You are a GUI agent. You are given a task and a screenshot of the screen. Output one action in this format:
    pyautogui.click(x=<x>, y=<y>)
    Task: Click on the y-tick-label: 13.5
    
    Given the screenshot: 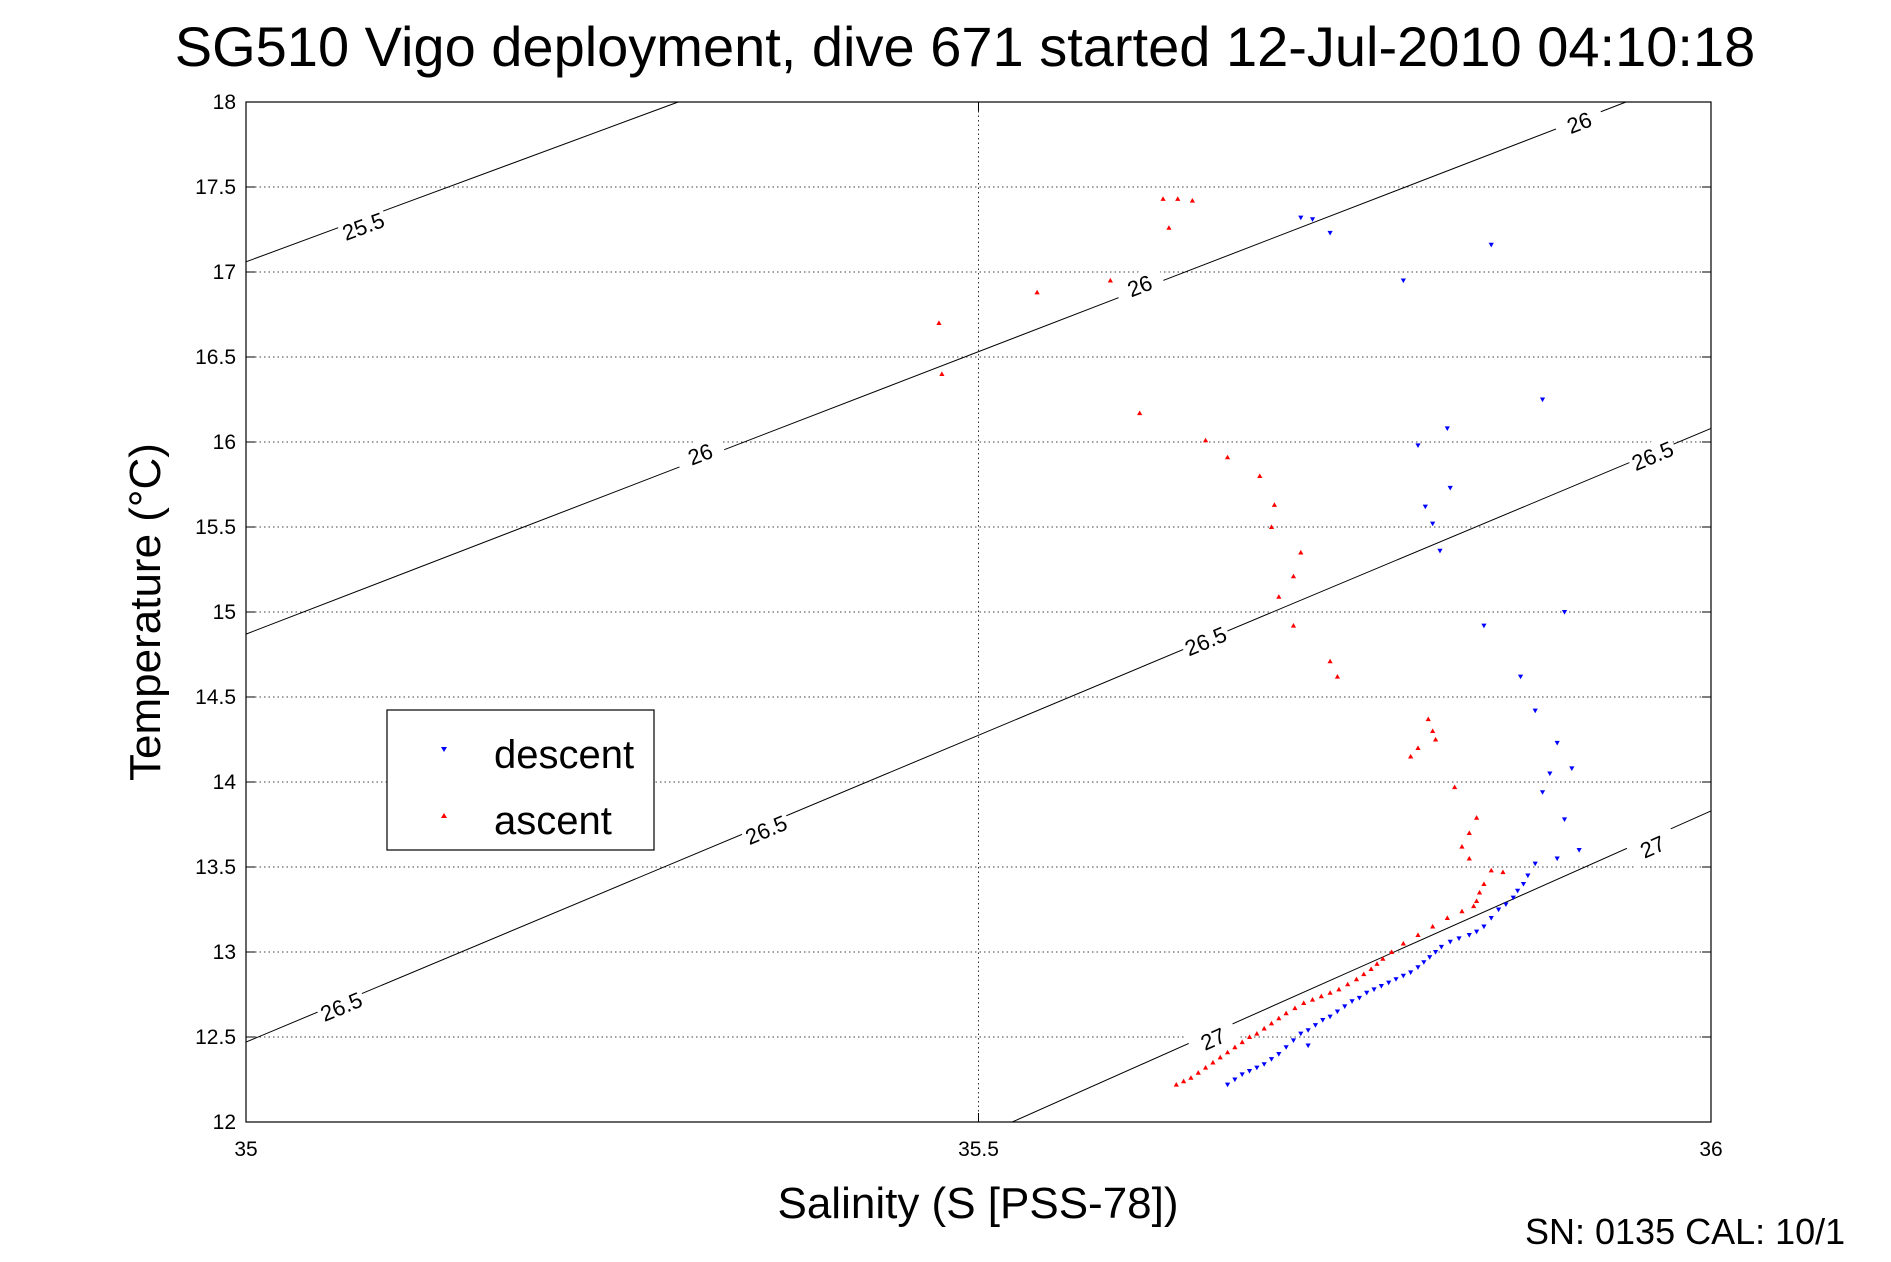 What is the action you would take?
    pyautogui.click(x=215, y=867)
    